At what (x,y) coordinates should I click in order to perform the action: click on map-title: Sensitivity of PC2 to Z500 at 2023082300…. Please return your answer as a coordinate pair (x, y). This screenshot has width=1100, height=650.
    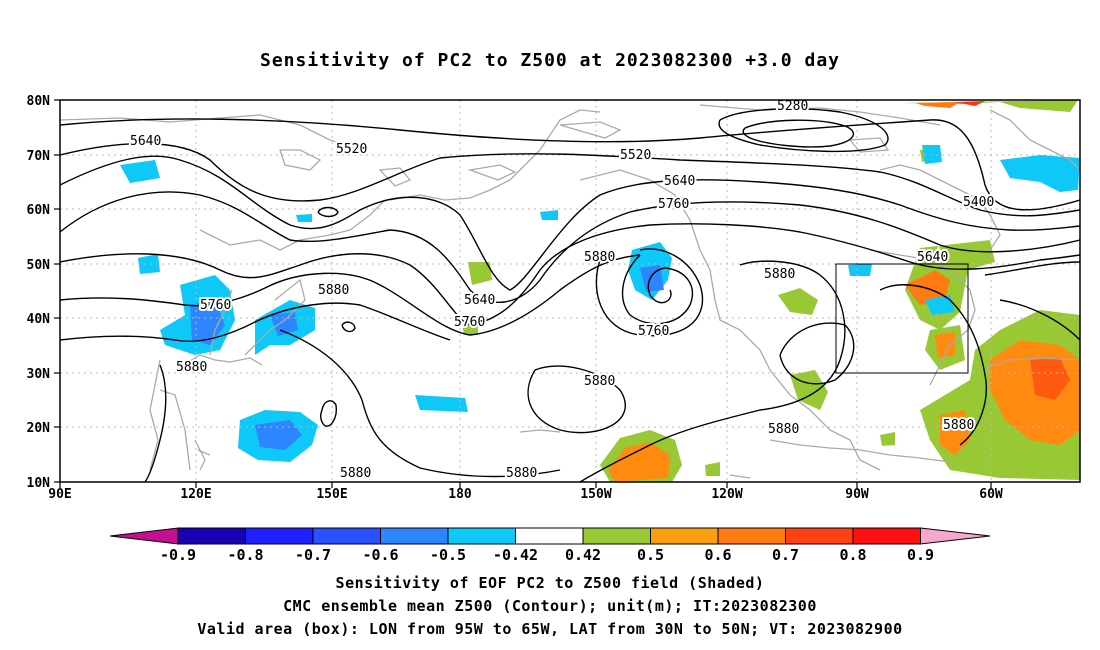
    Looking at the image, I should click on (549, 60).